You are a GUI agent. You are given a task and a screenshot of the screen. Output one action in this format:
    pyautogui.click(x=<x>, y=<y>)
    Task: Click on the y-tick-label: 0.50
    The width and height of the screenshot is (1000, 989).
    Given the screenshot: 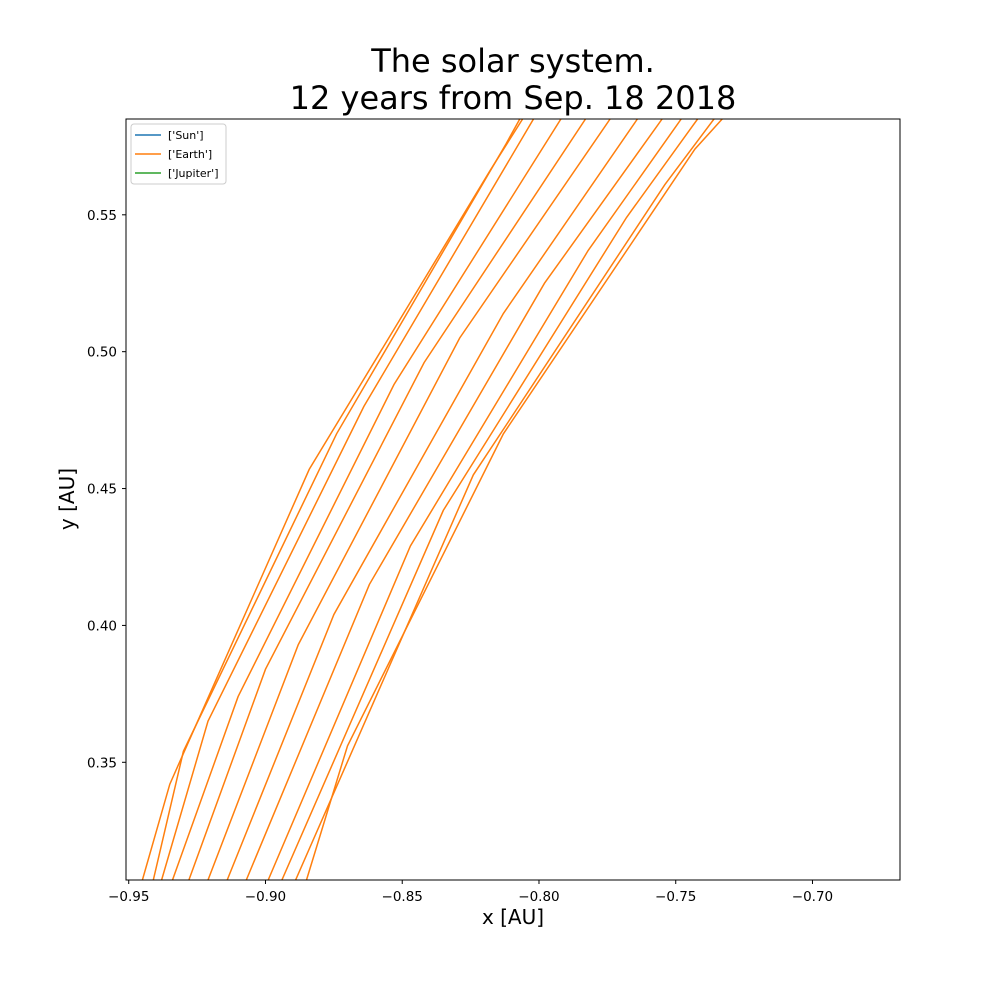 What is the action you would take?
    pyautogui.click(x=102, y=353)
    